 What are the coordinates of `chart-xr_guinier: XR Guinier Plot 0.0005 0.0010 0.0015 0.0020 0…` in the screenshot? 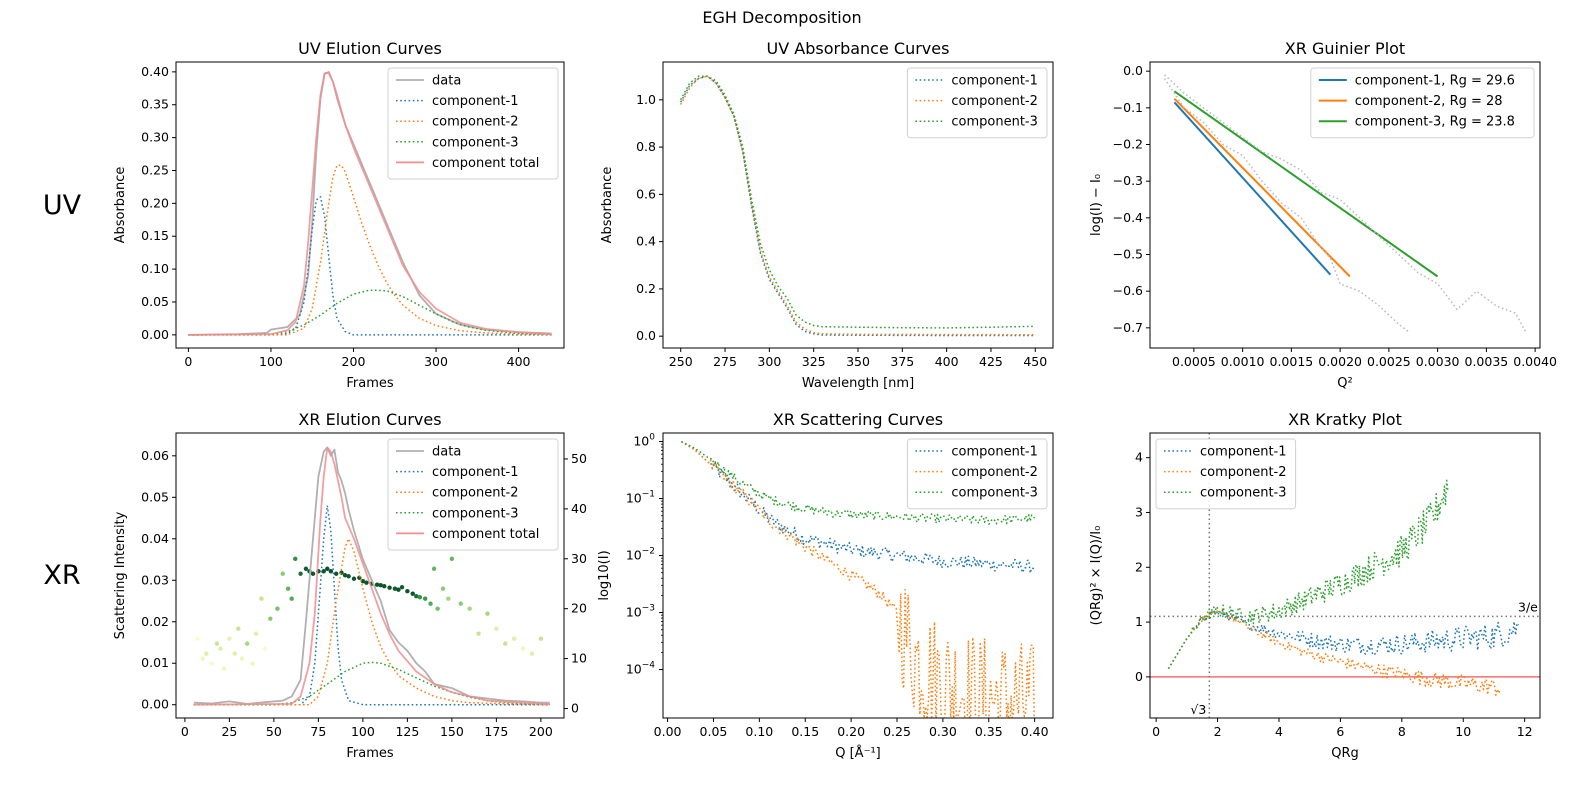 It's located at (1323, 215).